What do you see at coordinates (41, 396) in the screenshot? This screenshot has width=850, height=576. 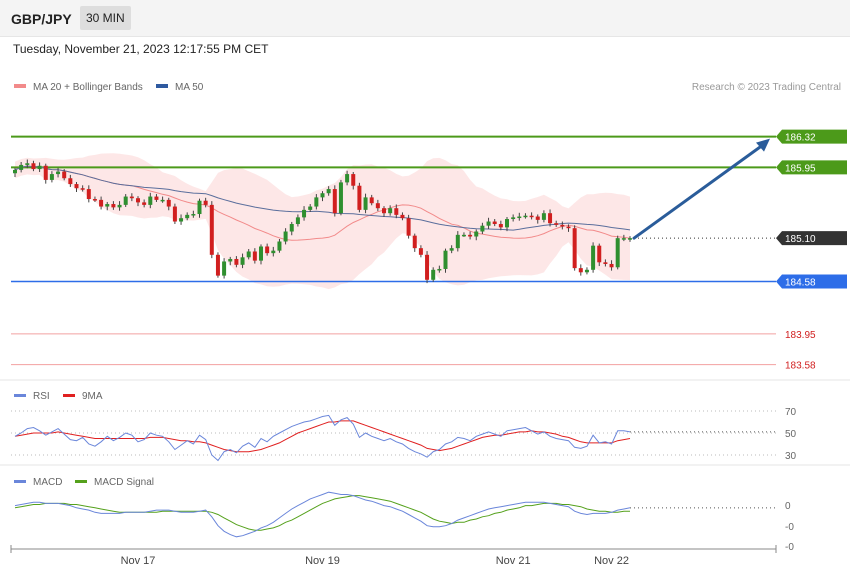 I see `legend-rsi-label: RSI` at bounding box center [41, 396].